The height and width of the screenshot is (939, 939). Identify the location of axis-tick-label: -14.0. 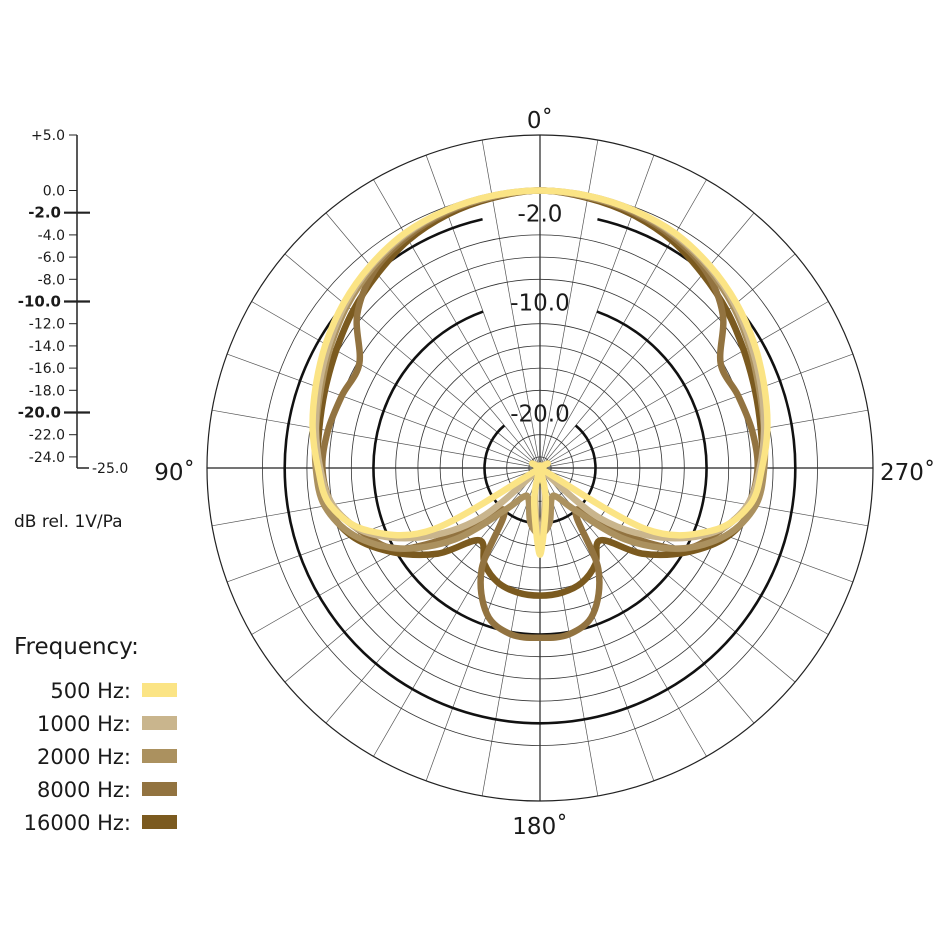
(47, 347).